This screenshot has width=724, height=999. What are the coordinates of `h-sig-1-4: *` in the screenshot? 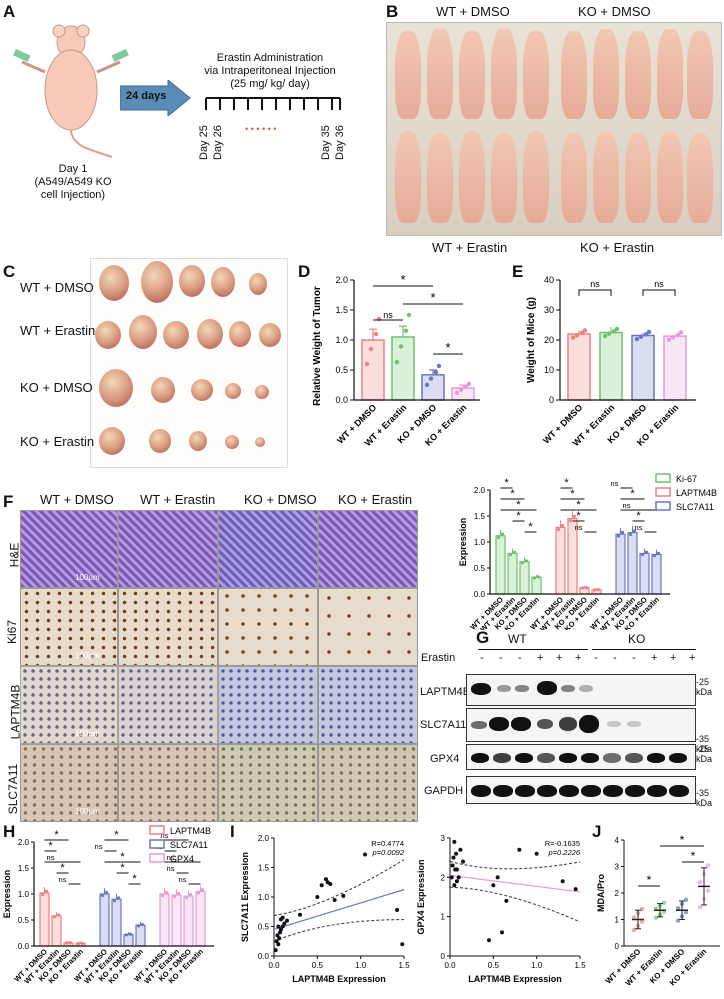 It's located at (134, 879).